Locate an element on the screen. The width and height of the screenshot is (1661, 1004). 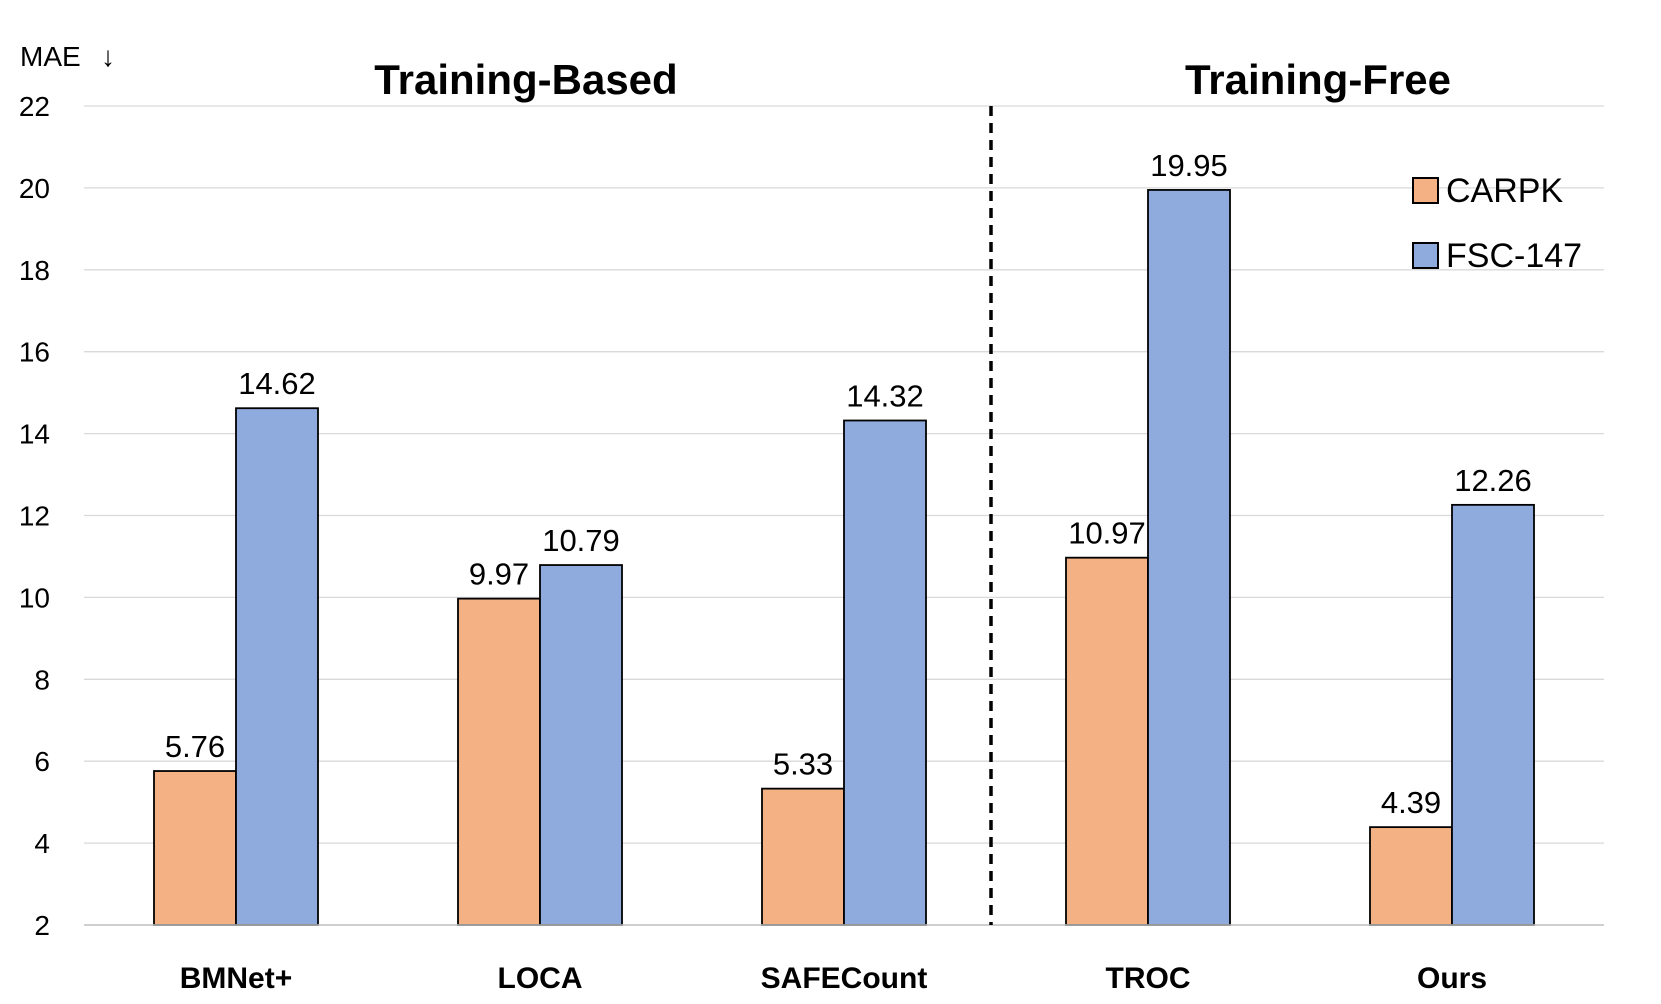
group-title-training-based: Training-Based is located at coordinates (525, 79).